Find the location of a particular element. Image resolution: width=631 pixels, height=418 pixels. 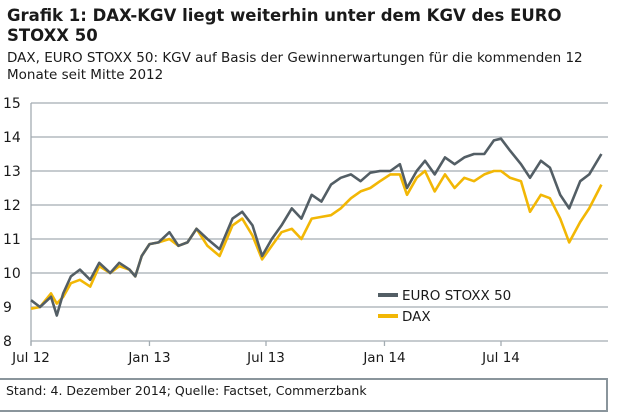

y-tick-label: 15 is located at coordinates (12, 104).